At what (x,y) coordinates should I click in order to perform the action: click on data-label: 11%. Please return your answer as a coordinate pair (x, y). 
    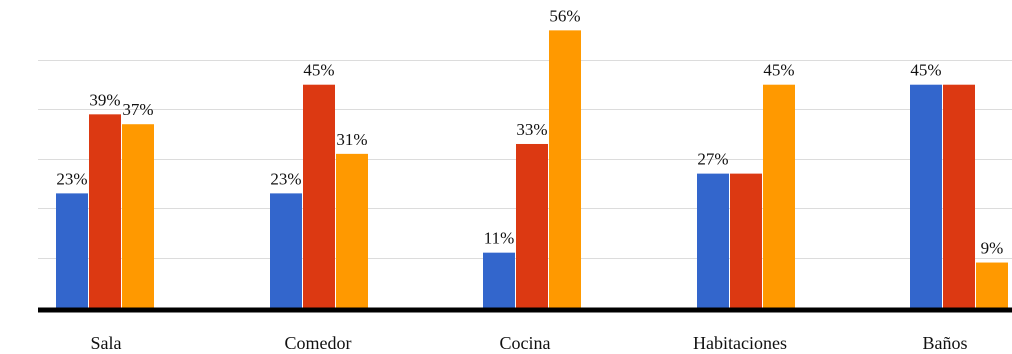
    Looking at the image, I should click on (499, 238).